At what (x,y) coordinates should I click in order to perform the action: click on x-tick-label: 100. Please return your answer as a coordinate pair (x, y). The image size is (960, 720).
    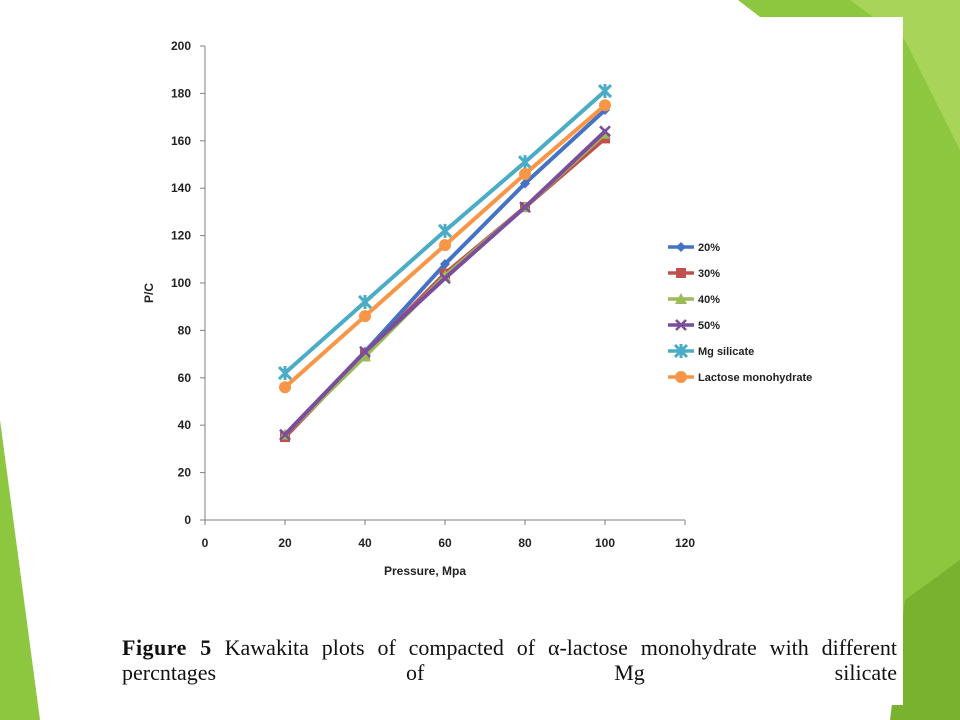
    Looking at the image, I should click on (605, 543).